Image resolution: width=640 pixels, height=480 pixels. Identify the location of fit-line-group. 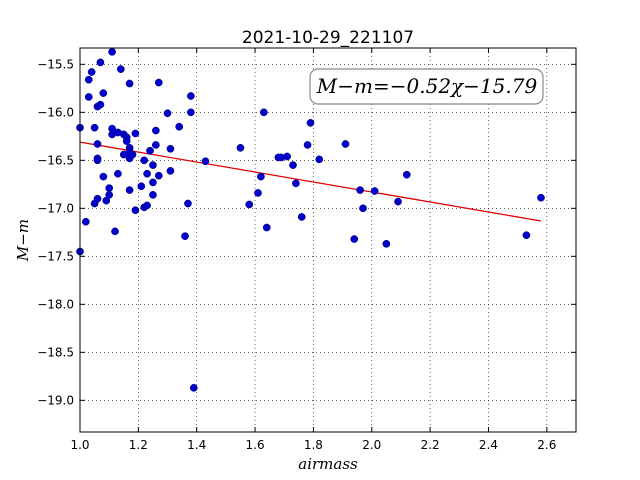
(310, 181).